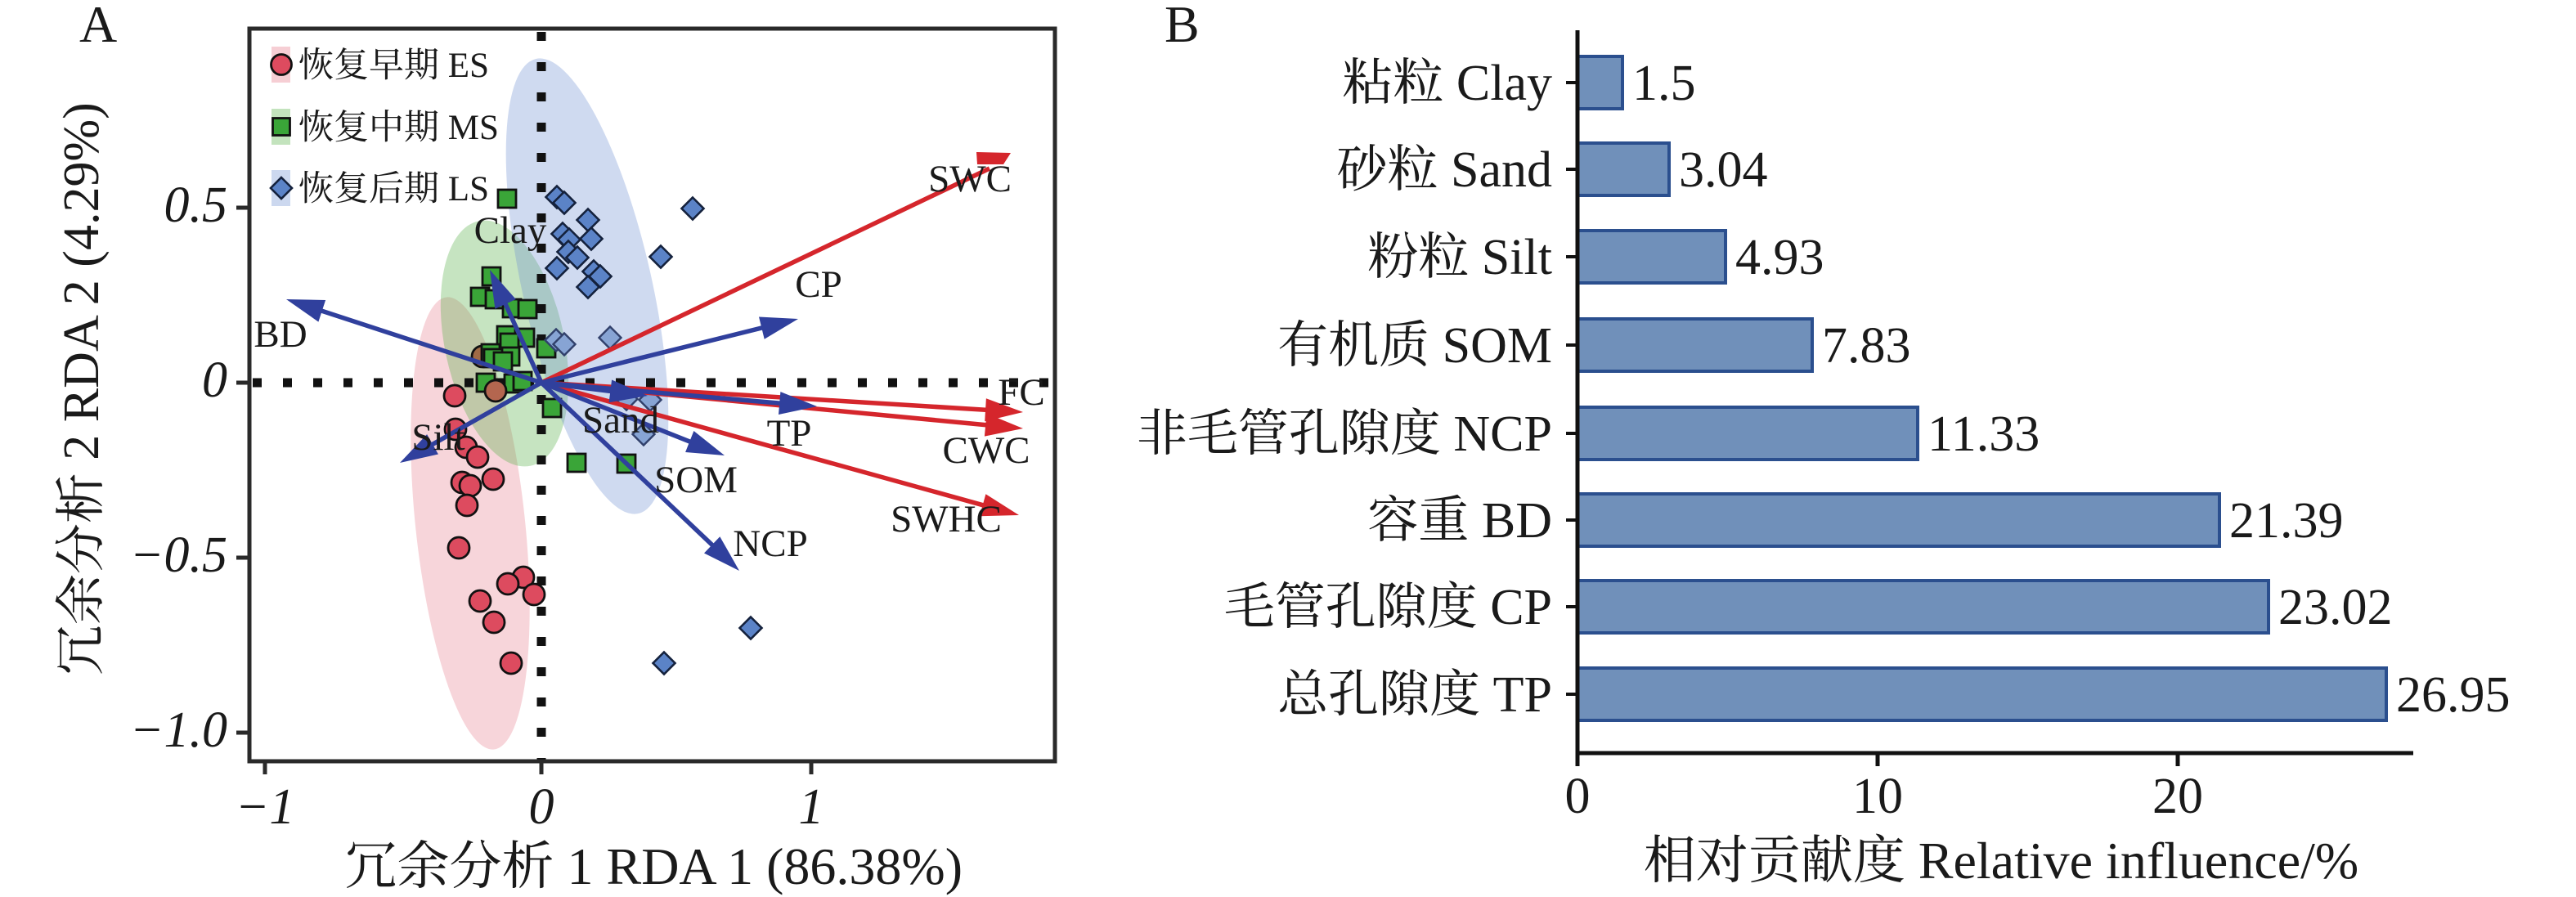 The image size is (2576, 897). Describe the element at coordinates (2138, 861) in the screenshot. I see `svg-text: Relative influence/%` at that location.